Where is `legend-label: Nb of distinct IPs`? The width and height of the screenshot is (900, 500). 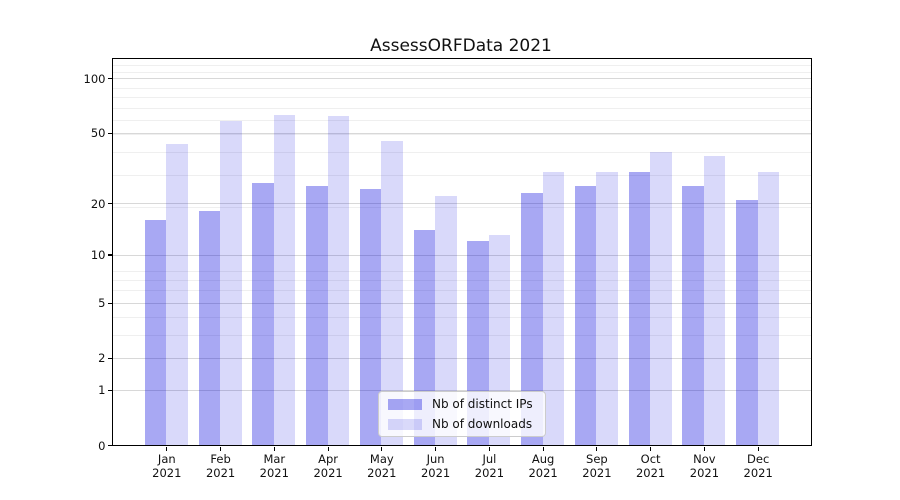 legend-label: Nb of distinct IPs is located at coordinates (482, 404).